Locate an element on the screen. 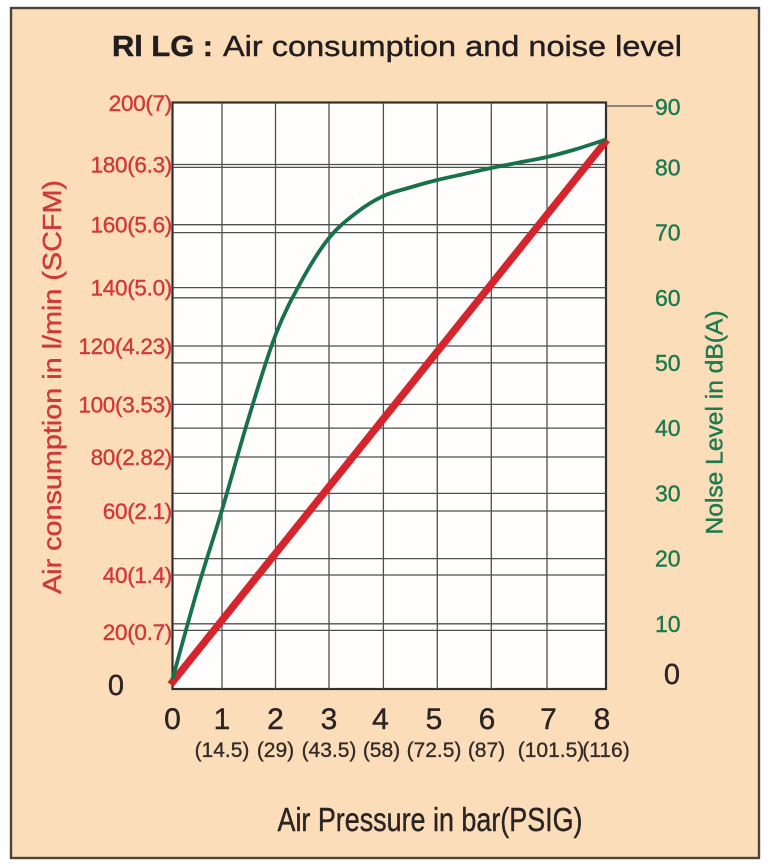  svg-text: 20(0.7) is located at coordinates (137, 632).